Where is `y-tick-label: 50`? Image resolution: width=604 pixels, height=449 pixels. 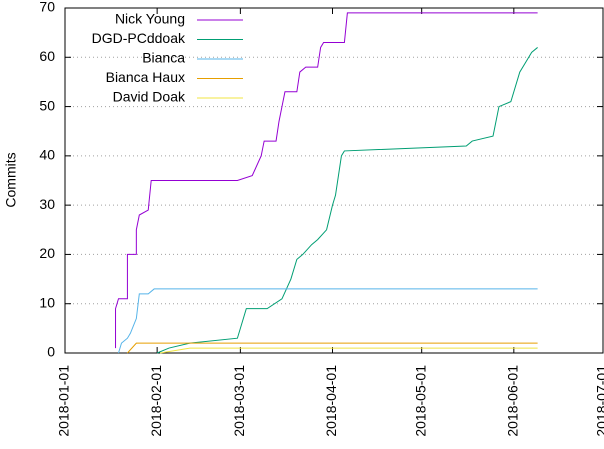 y-tick-label: 50 is located at coordinates (47, 105).